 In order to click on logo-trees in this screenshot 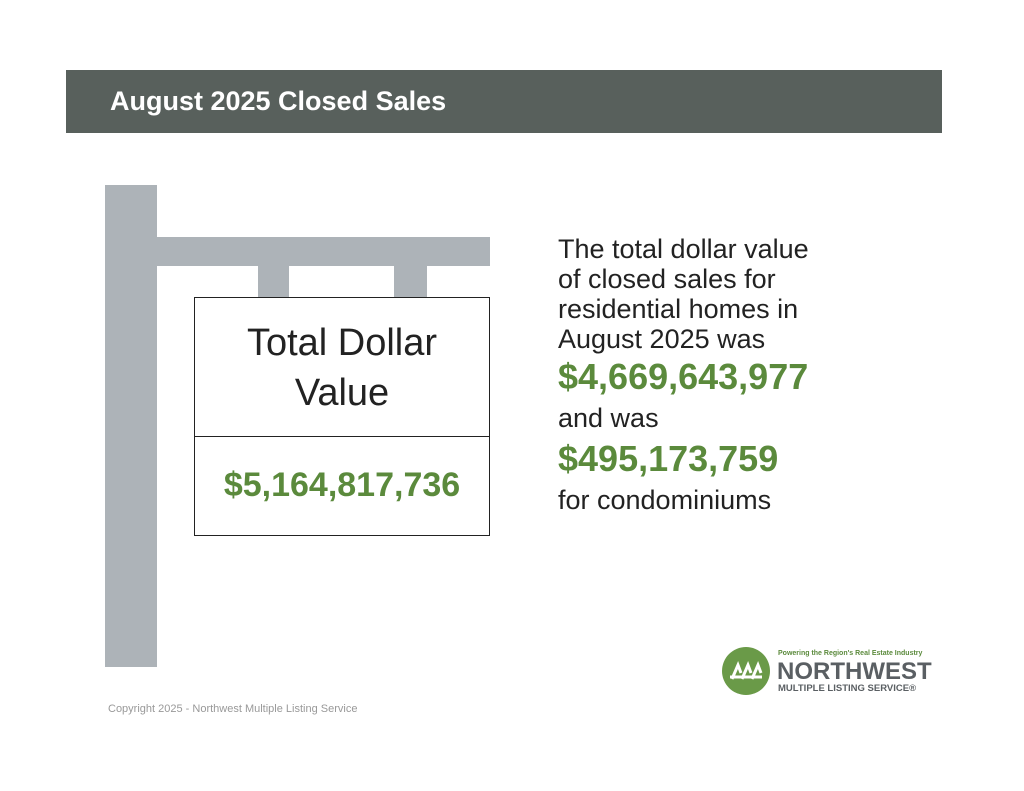, I will do `click(746, 670)`.